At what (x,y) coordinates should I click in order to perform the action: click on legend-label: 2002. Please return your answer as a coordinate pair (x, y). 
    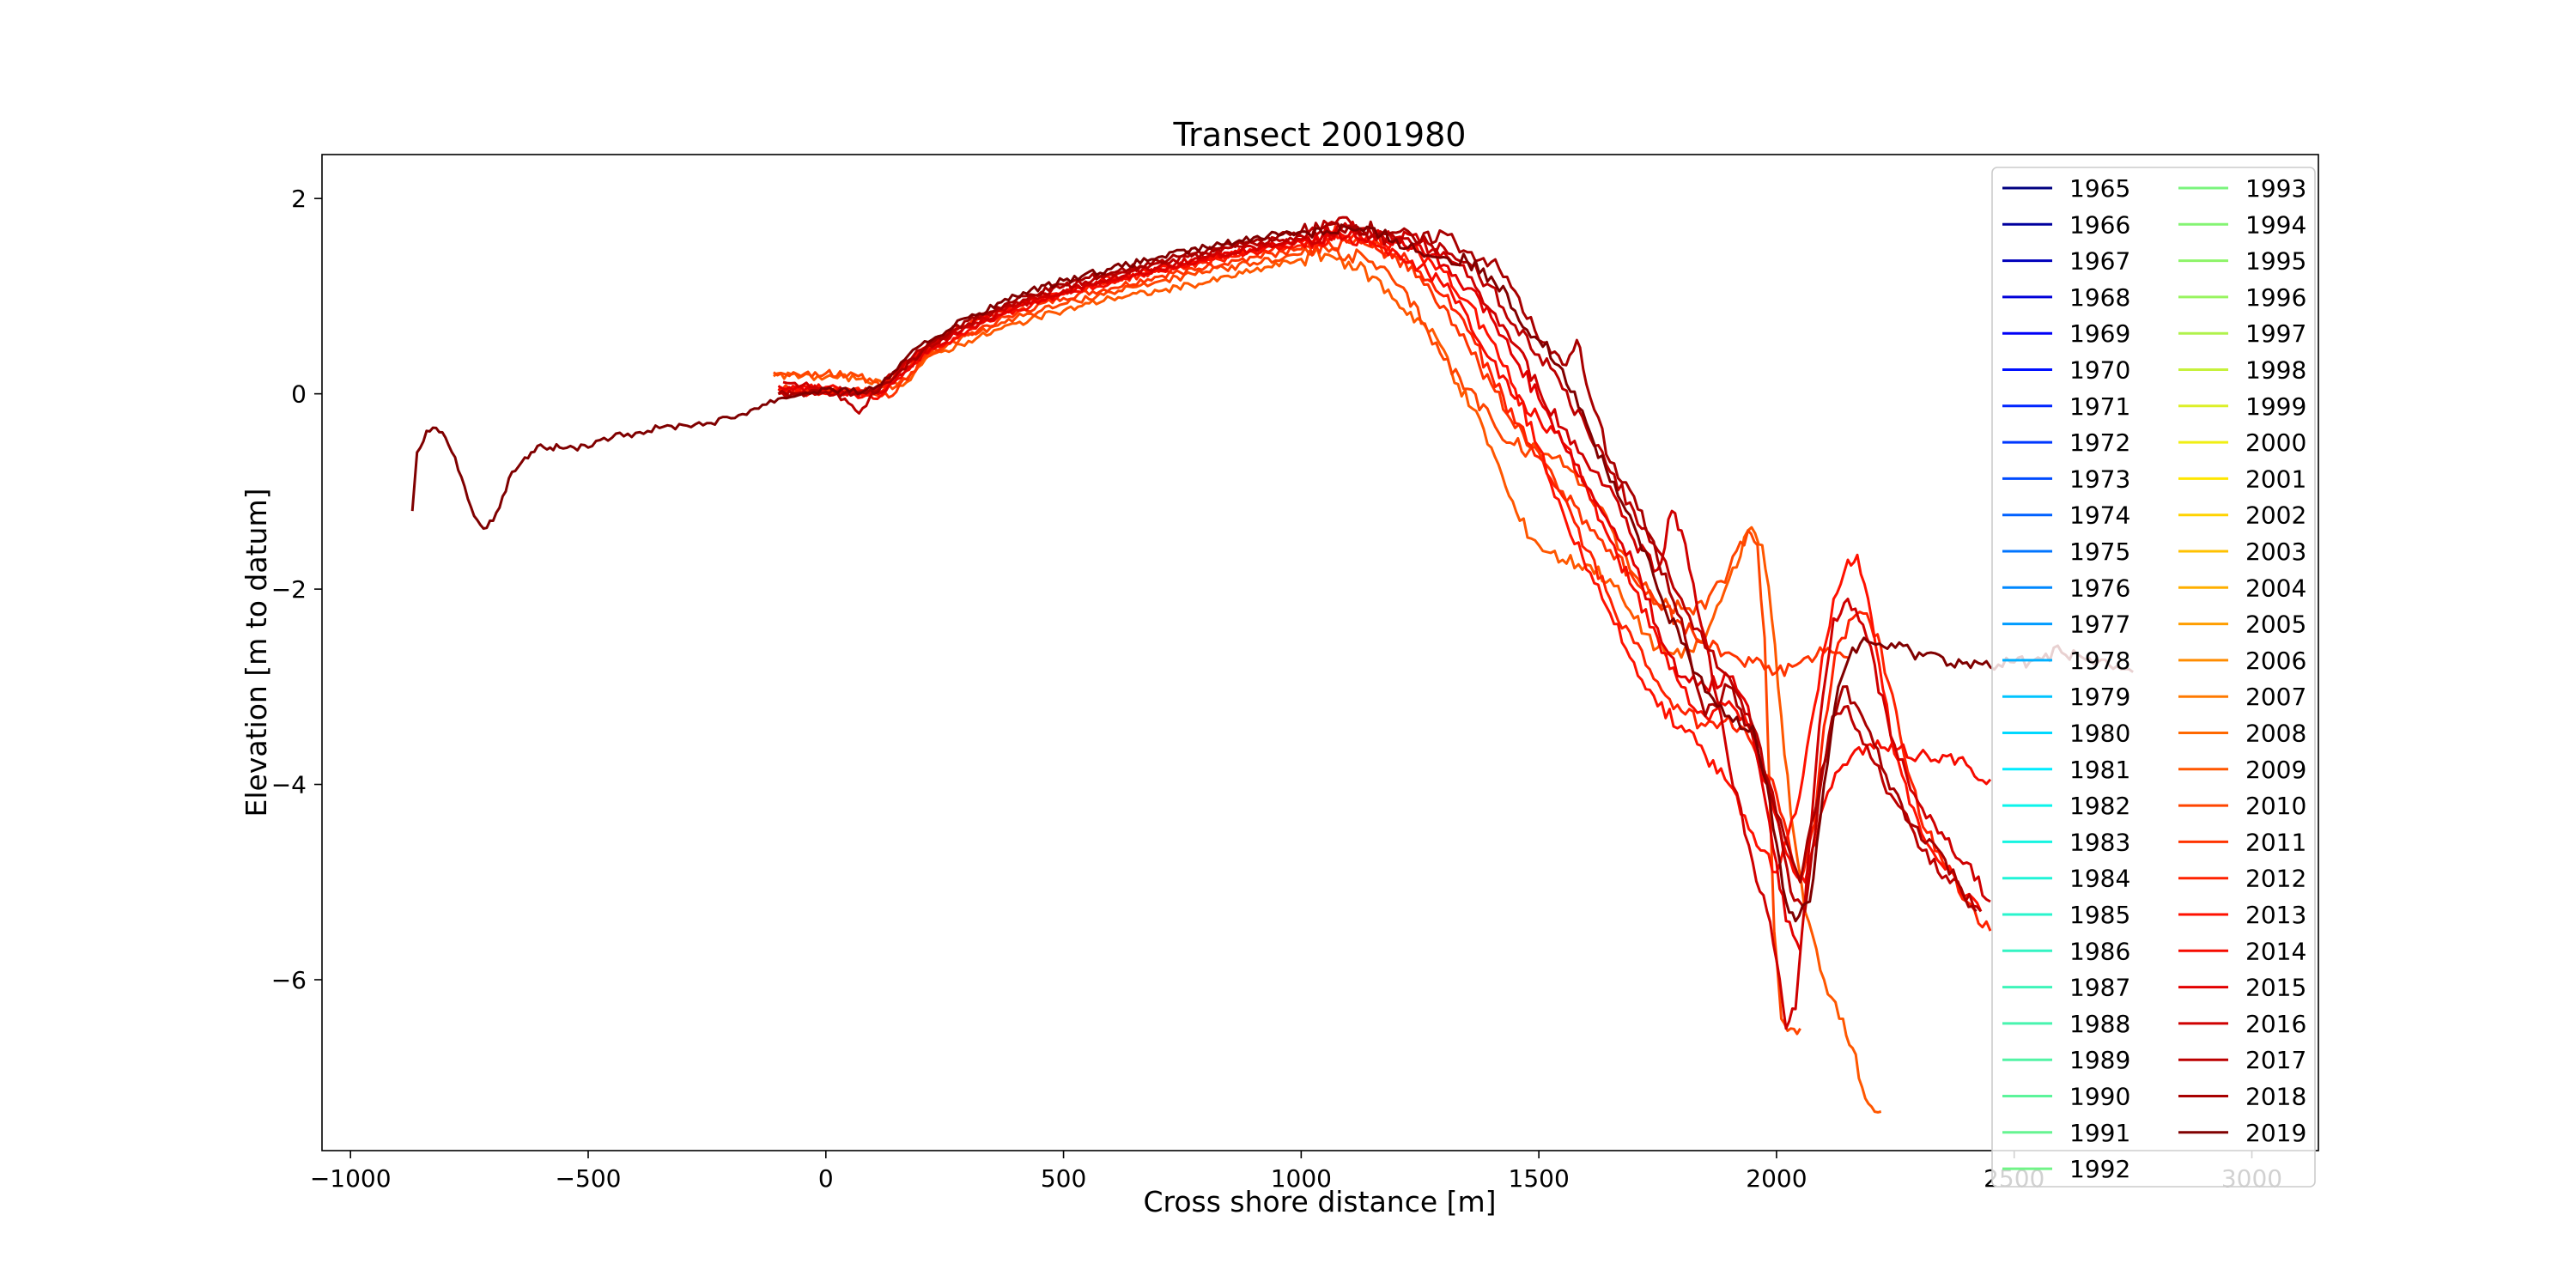
    Looking at the image, I should click on (2275, 515).